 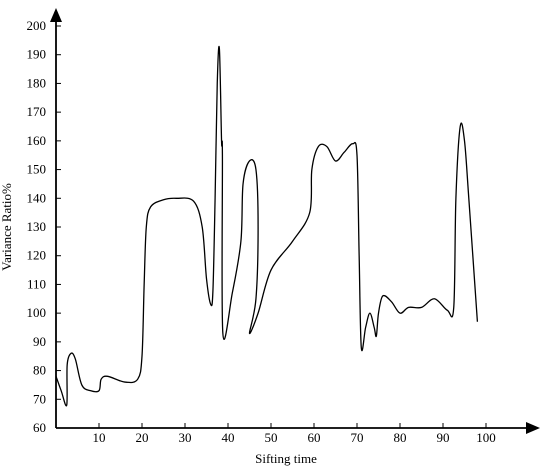 What do you see at coordinates (533, 428) in the screenshot?
I see `x-axis-arrow` at bounding box center [533, 428].